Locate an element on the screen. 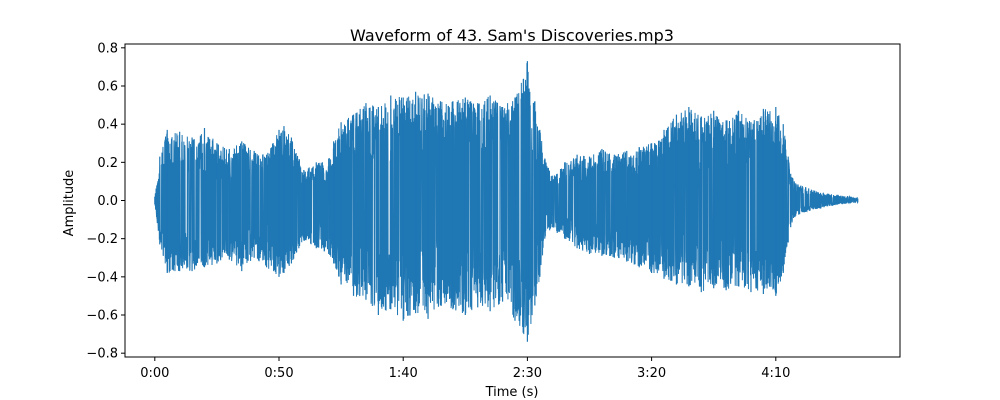 The height and width of the screenshot is (400, 1000). y-tick-label: 0.0 is located at coordinates (107, 201).